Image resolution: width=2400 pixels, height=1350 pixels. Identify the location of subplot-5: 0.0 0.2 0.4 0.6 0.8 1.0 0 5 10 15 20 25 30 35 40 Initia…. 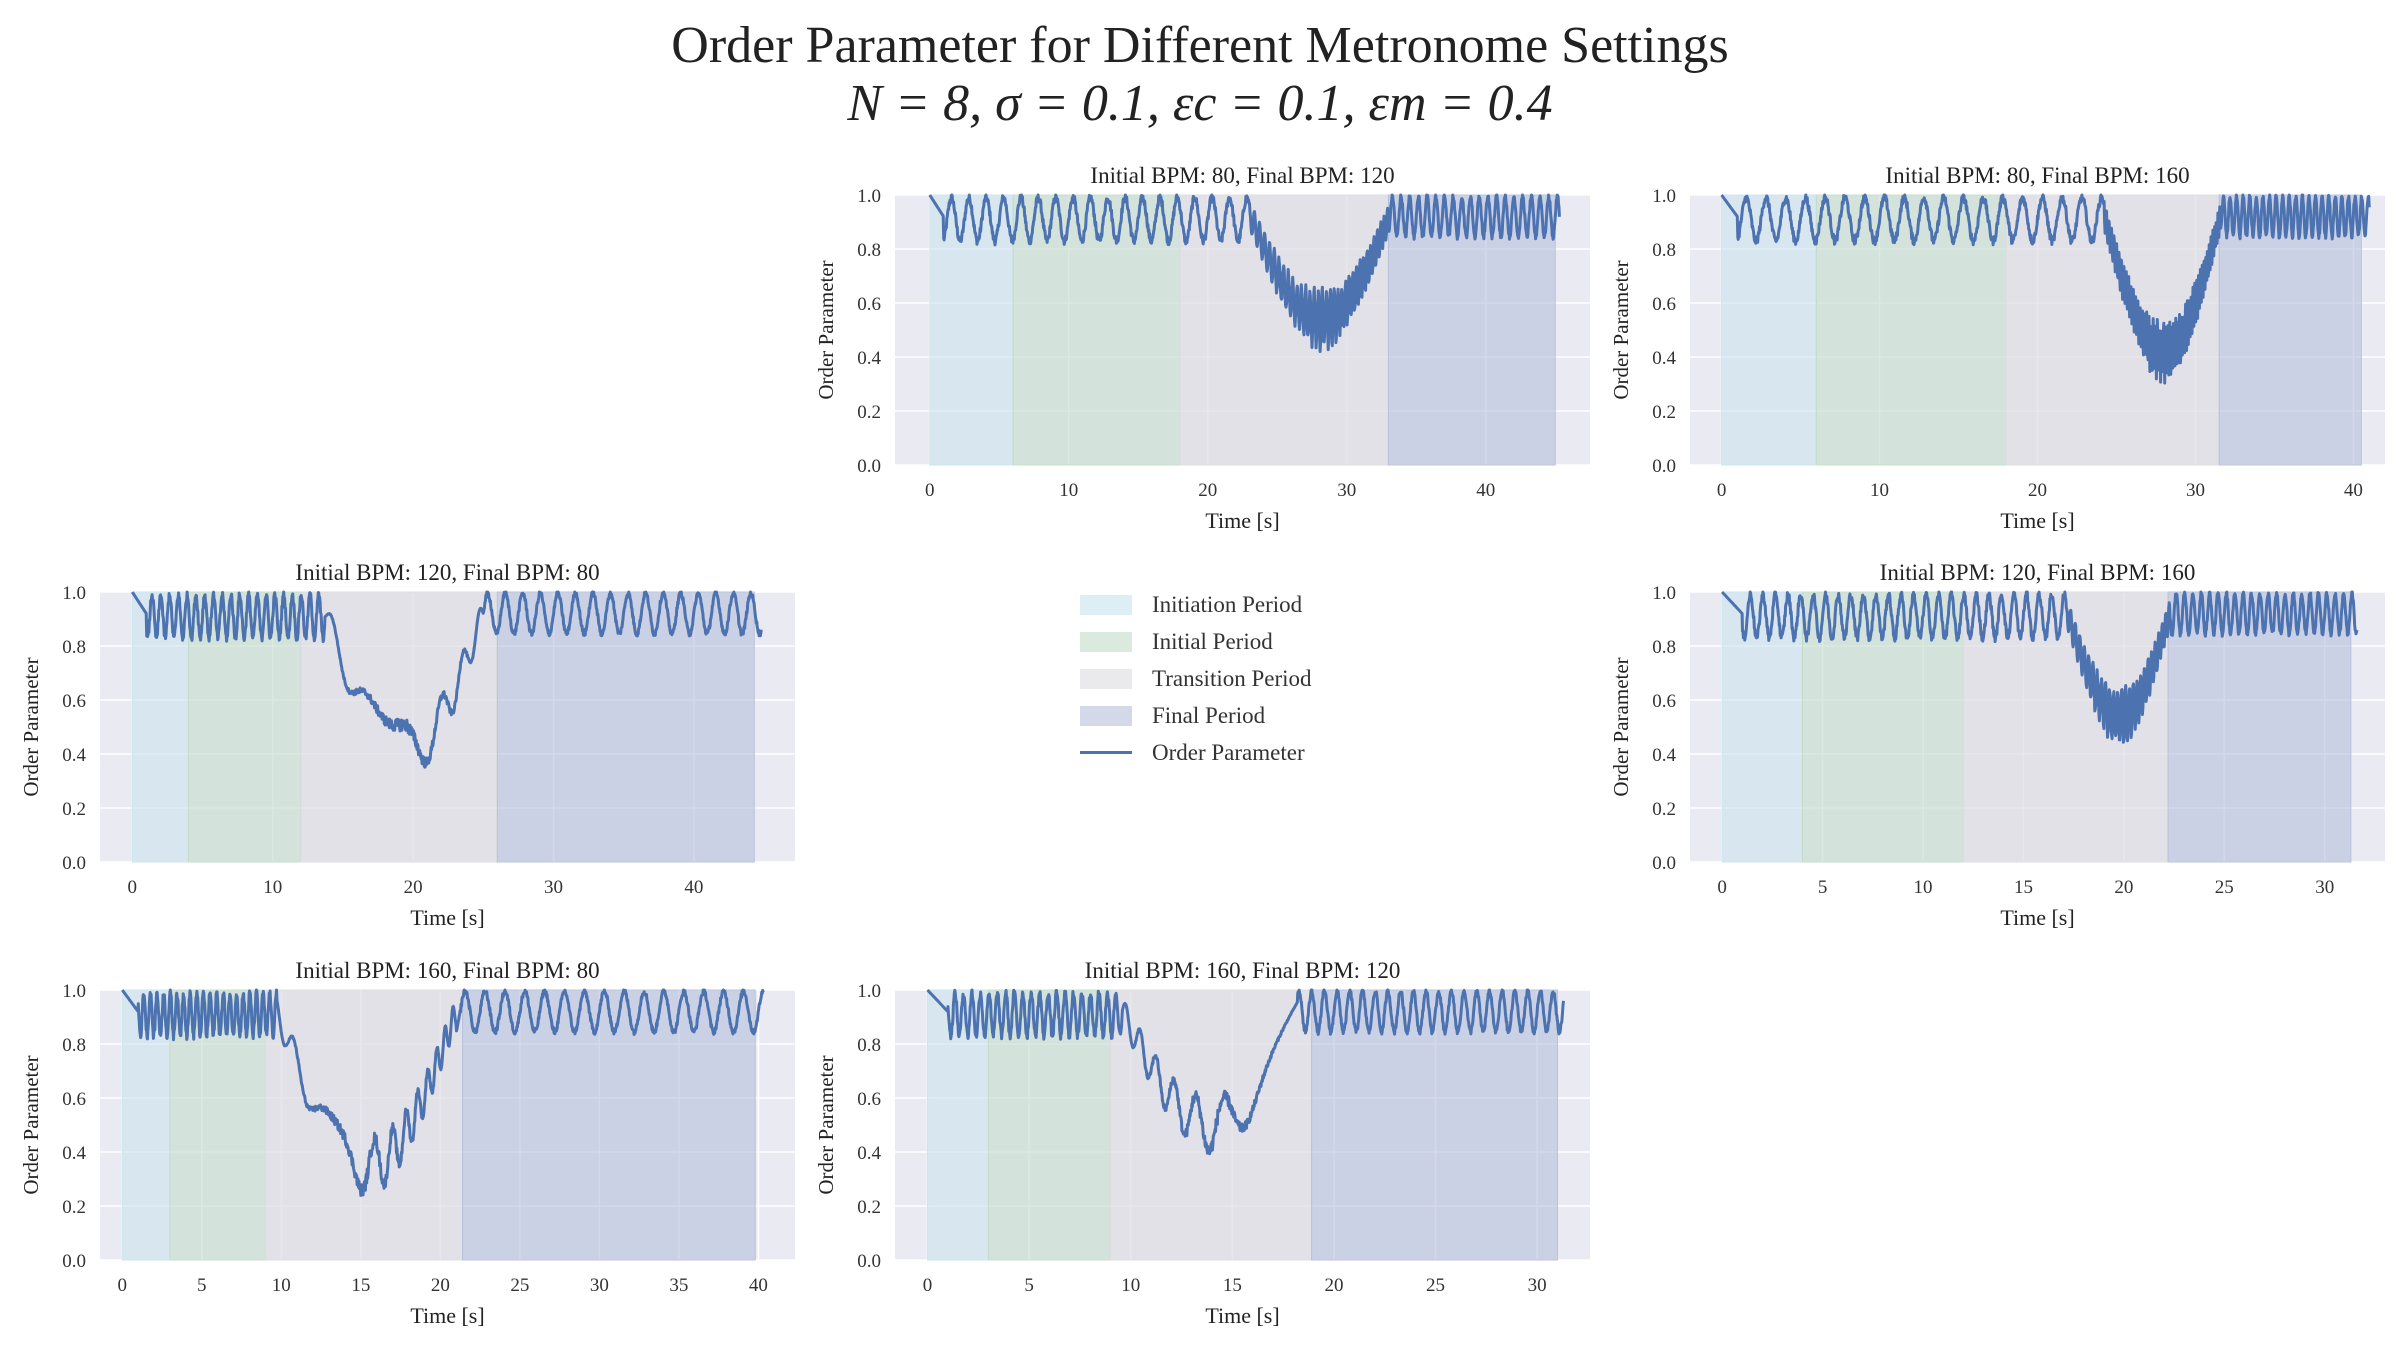
(407, 1143).